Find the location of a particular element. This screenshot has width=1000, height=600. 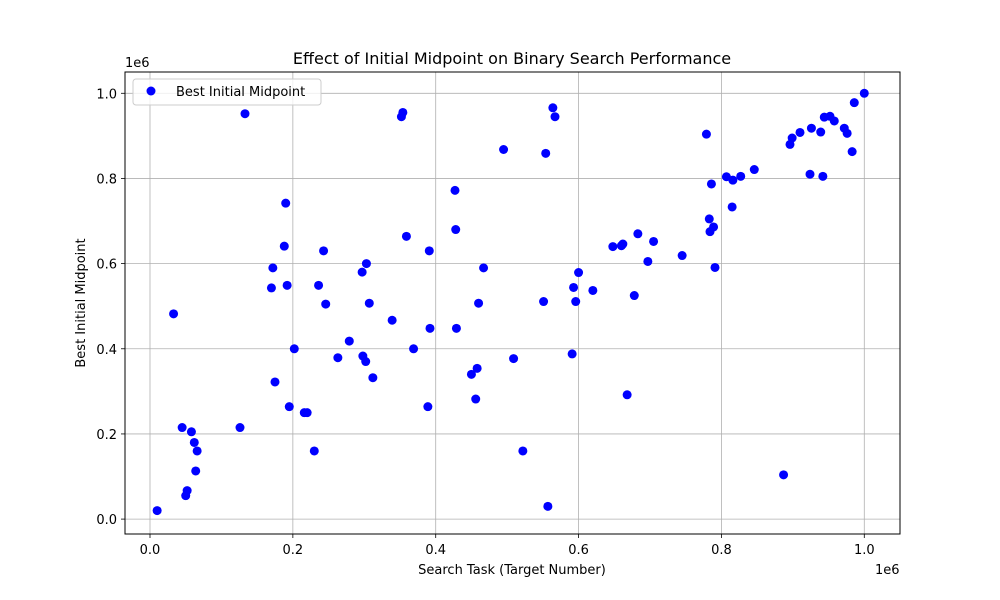

y-tick-label: 0.6 is located at coordinates (106, 265).